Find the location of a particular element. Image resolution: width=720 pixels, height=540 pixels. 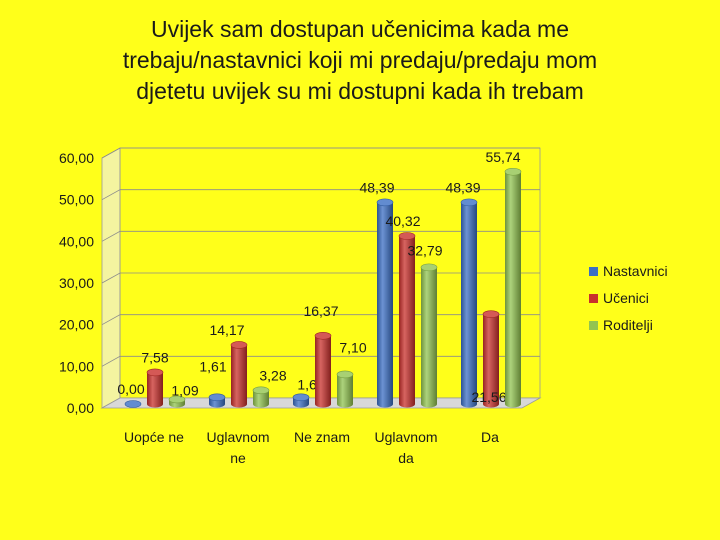

data-label: 14,17 is located at coordinates (226, 330).